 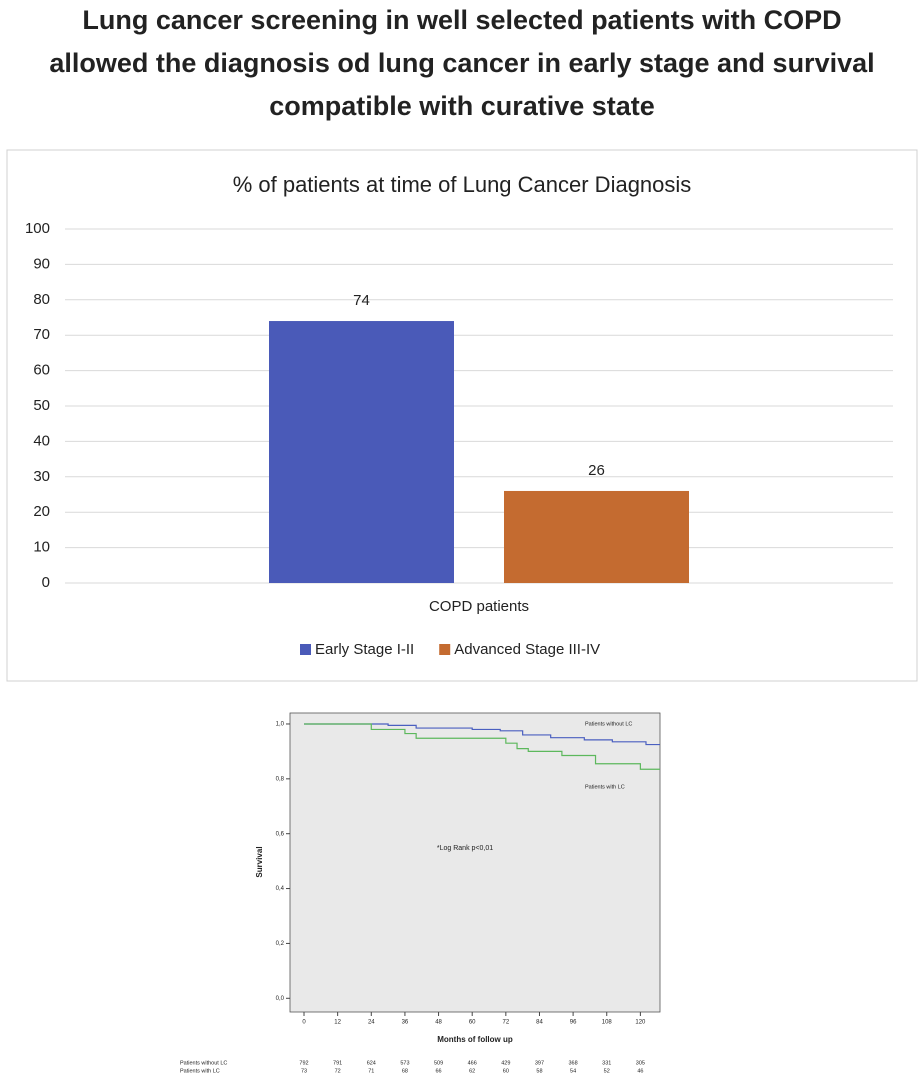 What do you see at coordinates (606, 1063) in the screenshot?
I see `risk-value: 331` at bounding box center [606, 1063].